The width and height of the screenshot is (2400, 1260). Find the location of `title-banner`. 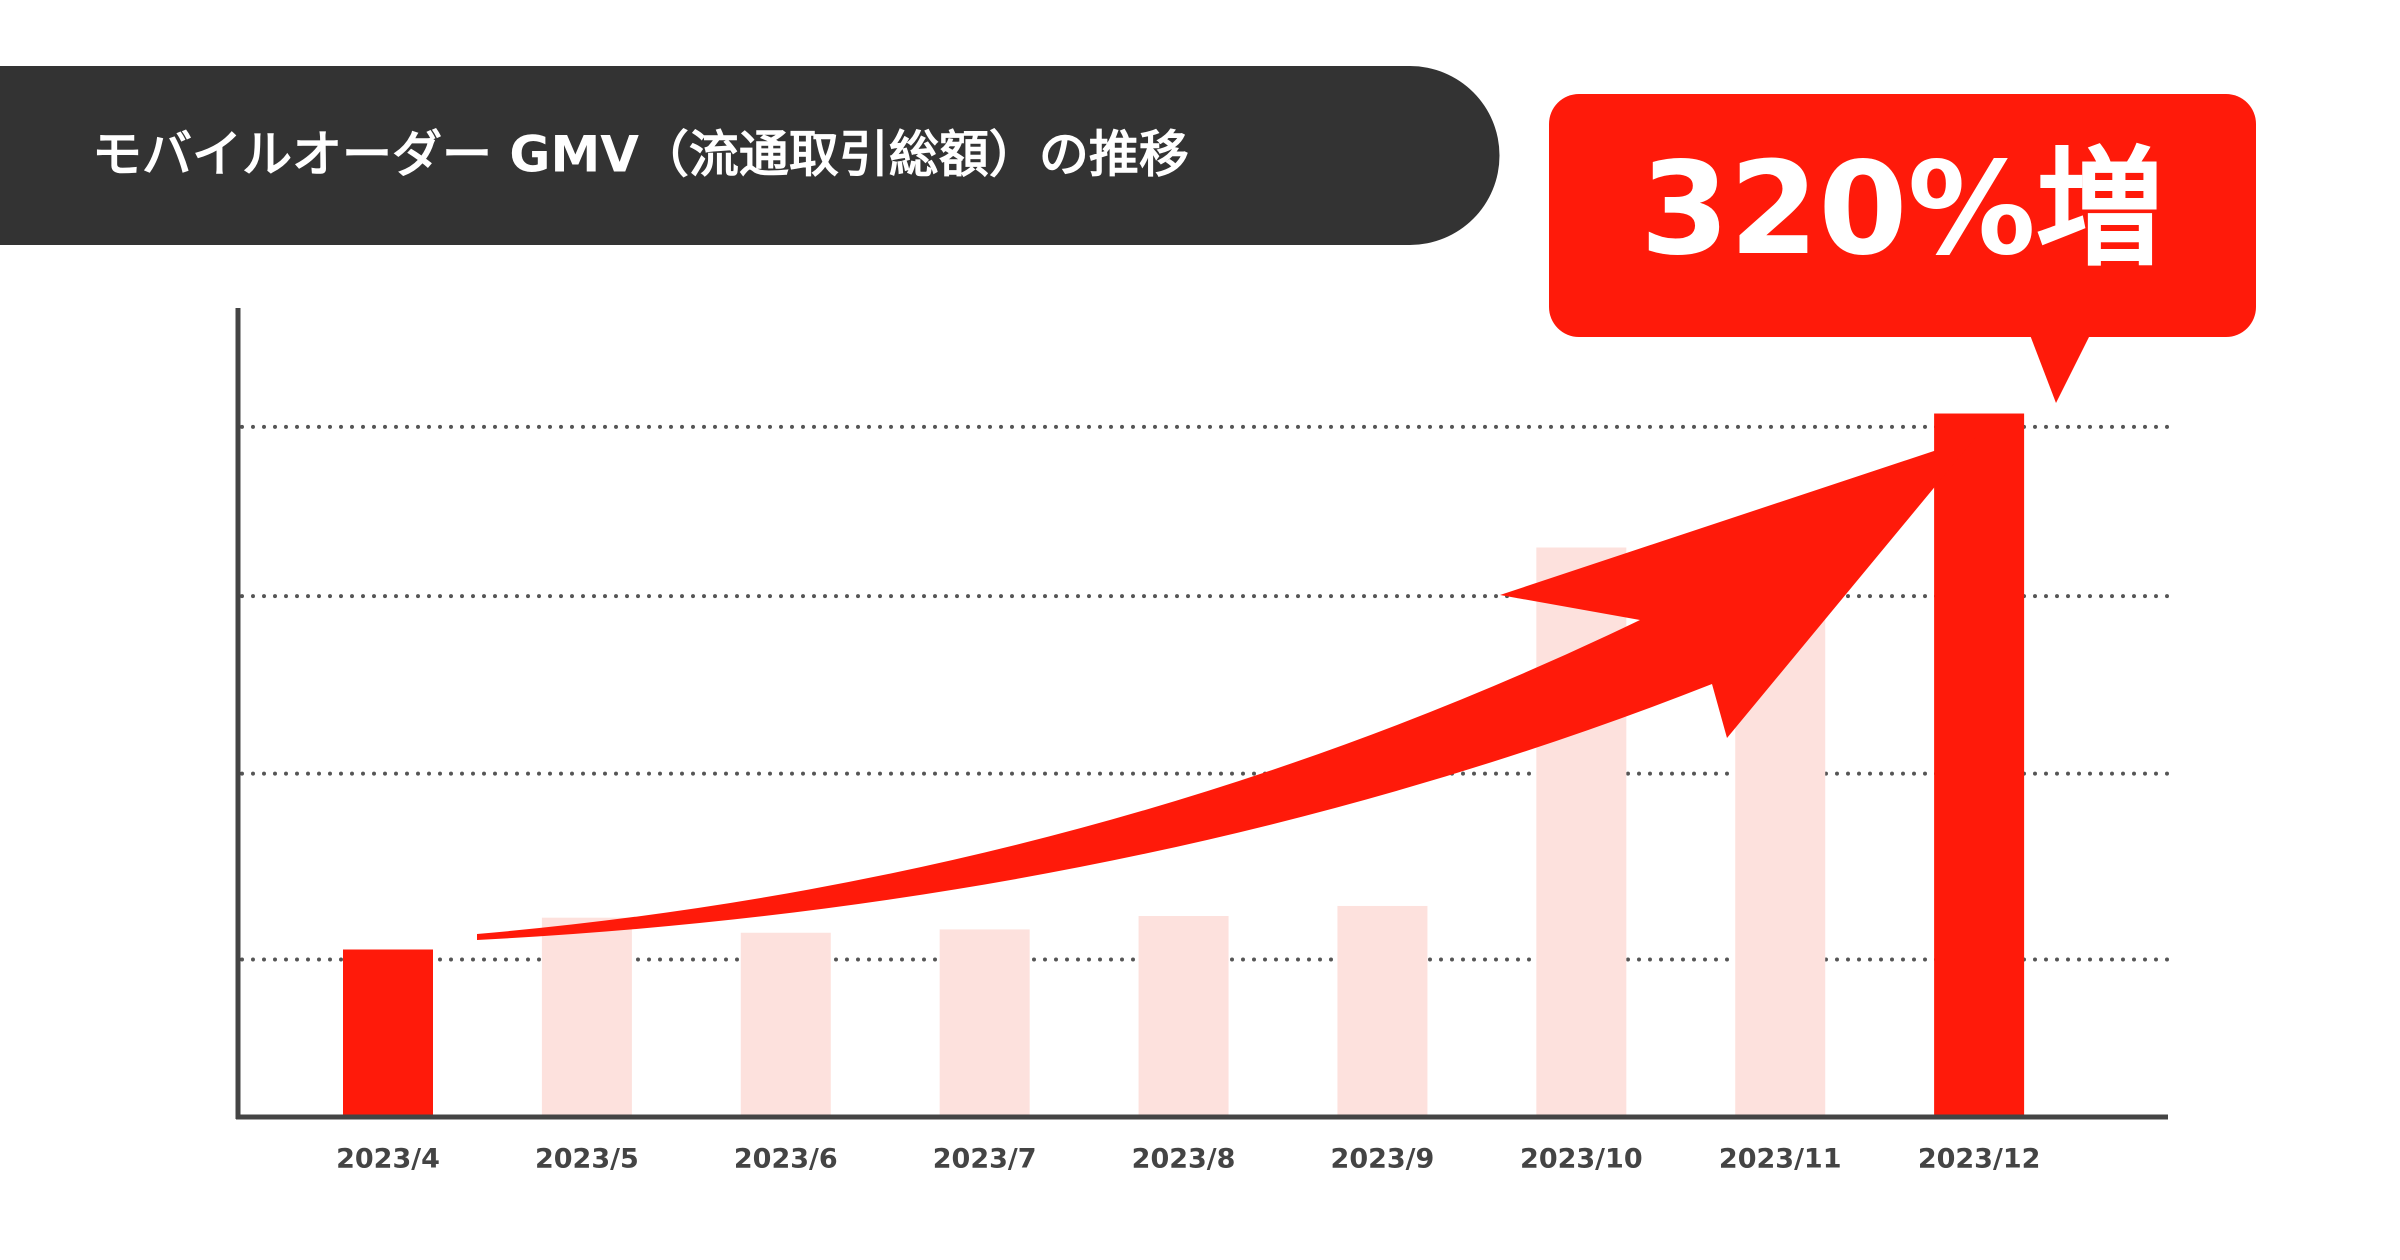

title-banner is located at coordinates (750, 155).